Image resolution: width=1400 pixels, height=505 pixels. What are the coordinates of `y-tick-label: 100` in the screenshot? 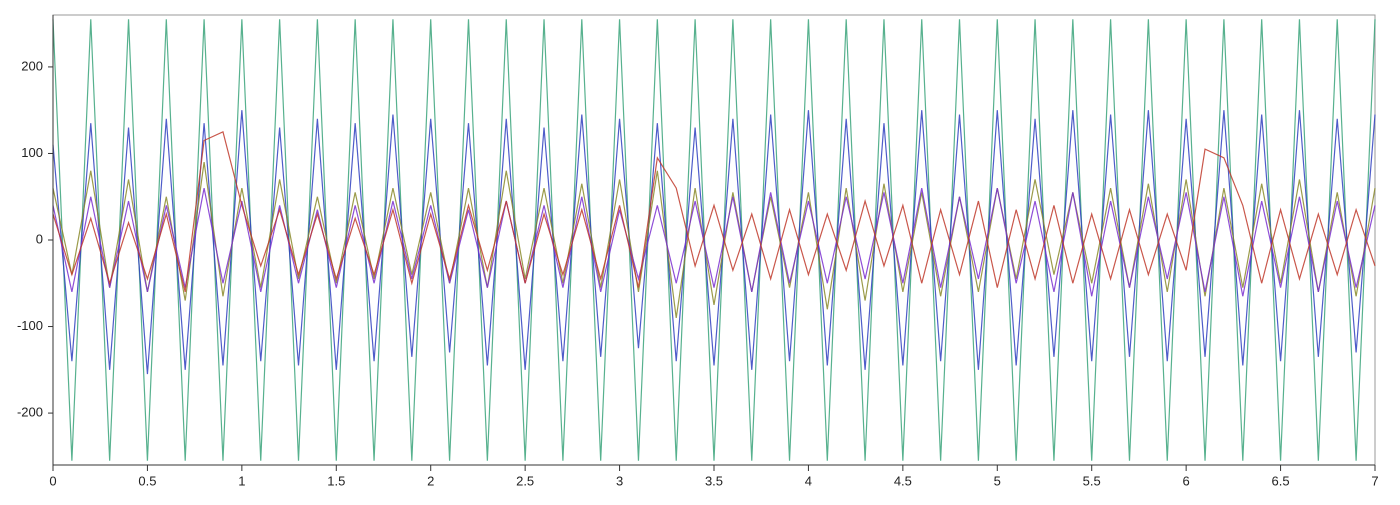 It's located at (32, 152).